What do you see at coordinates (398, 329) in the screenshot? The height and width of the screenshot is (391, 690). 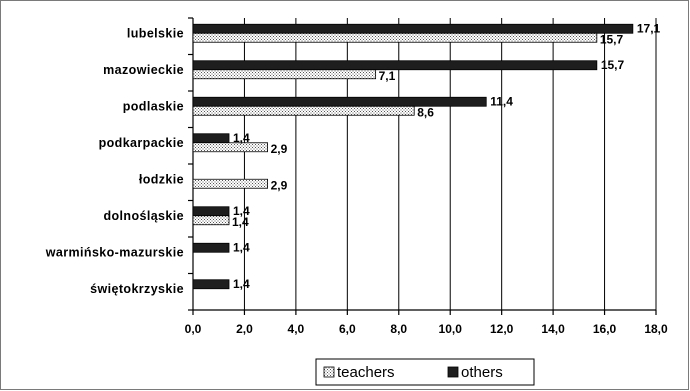 I see `x-tick-label: 8,0` at bounding box center [398, 329].